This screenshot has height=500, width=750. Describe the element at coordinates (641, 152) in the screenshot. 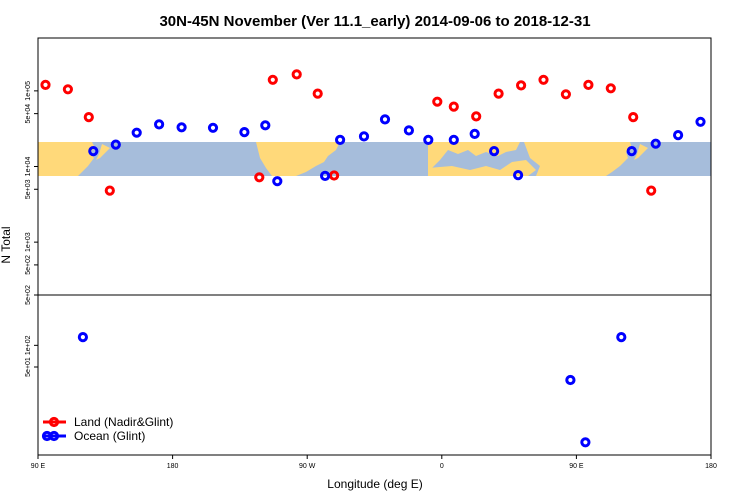

I see `land-japan-east` at that location.